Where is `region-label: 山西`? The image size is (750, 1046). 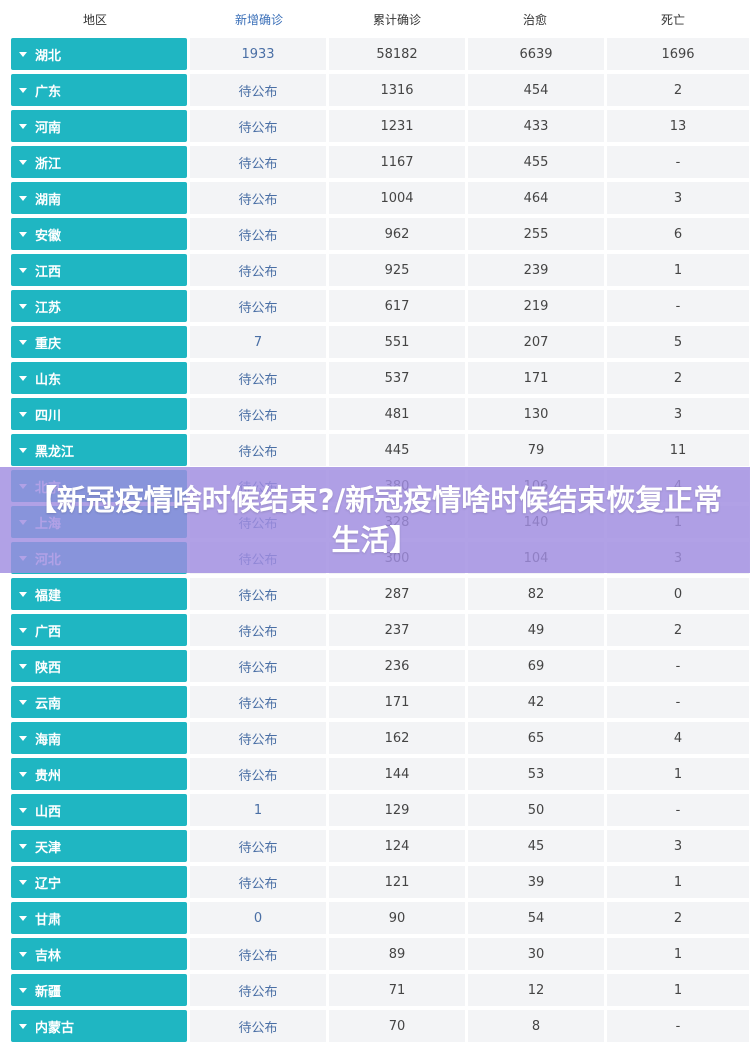 region-label: 山西 is located at coordinates (48, 812).